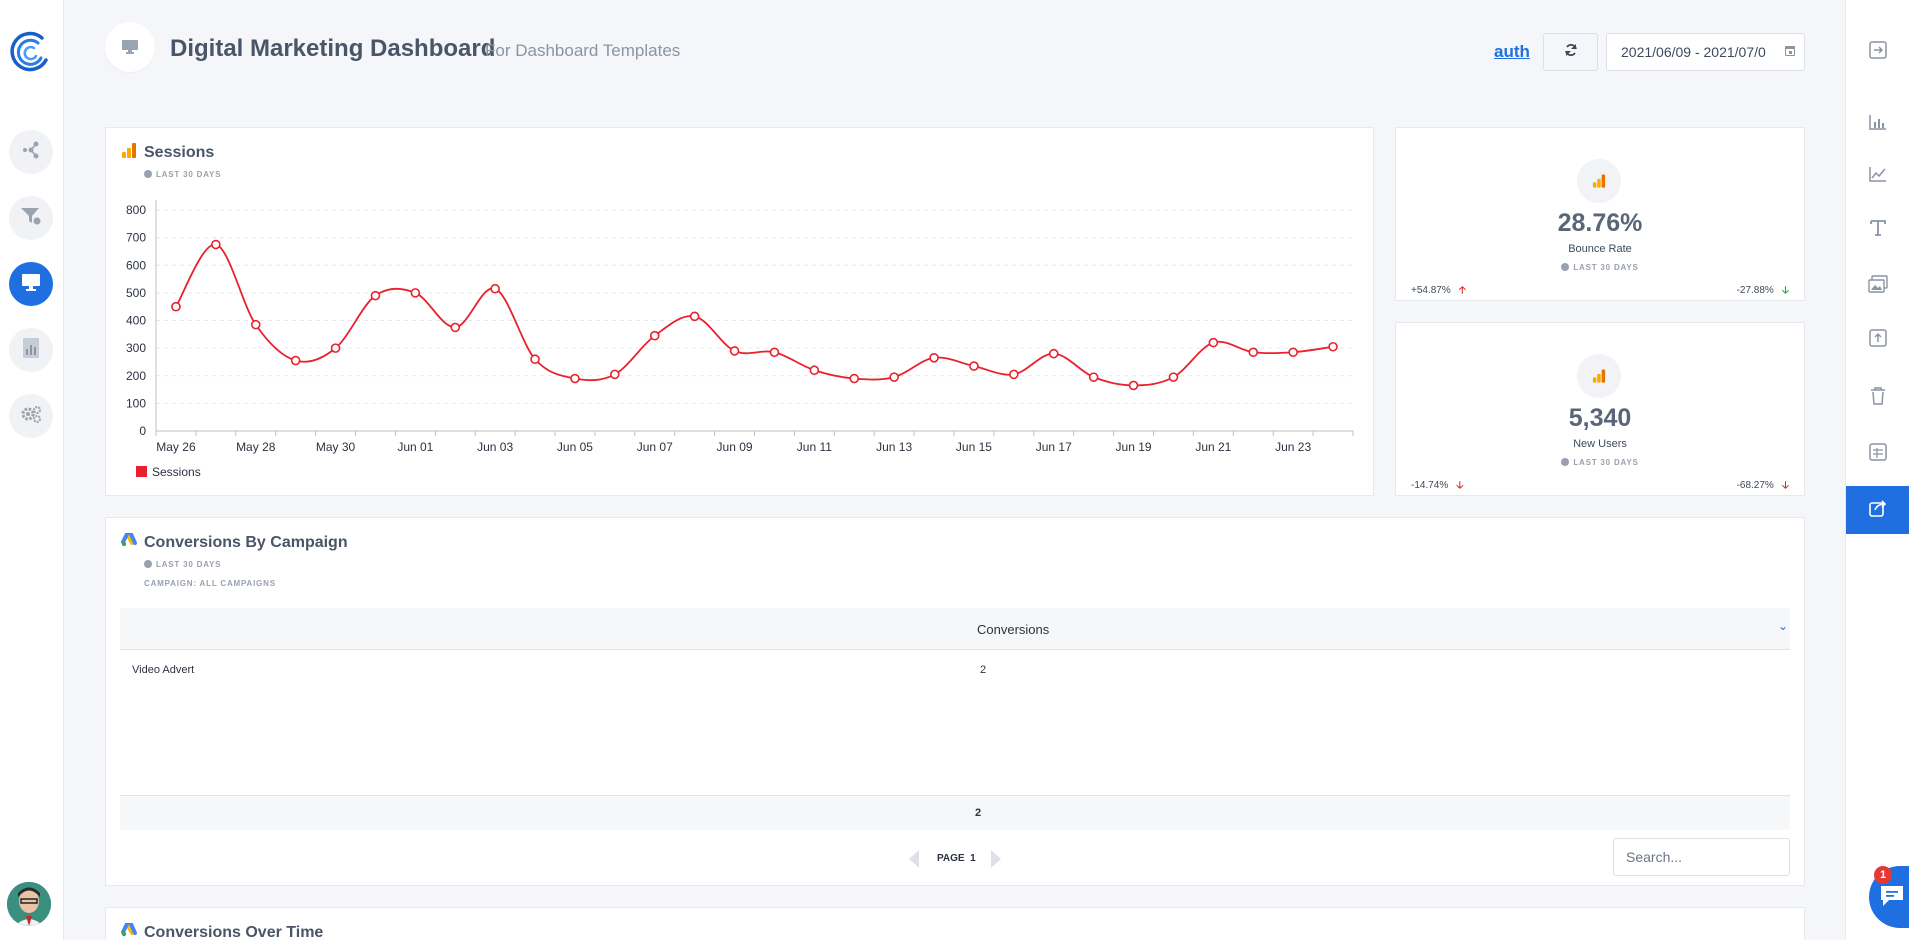 This screenshot has height=940, width=1909. I want to click on x-tick-label: May 28, so click(256, 447).